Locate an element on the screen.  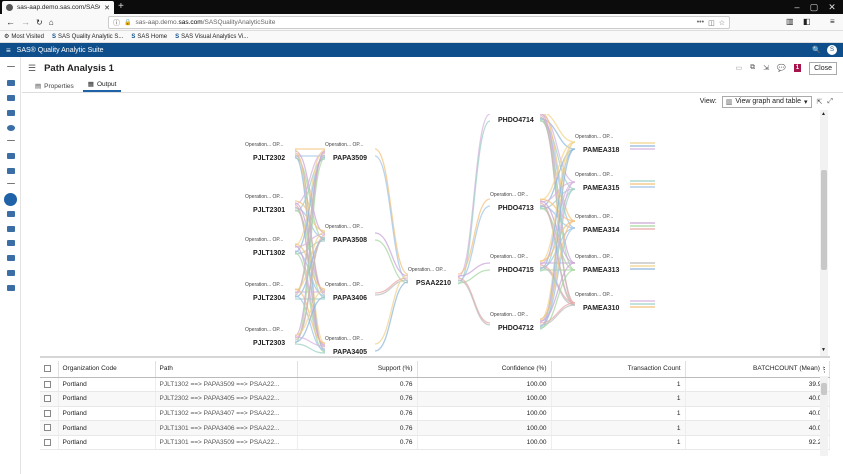
rail-table-icon is located at coordinates (11, 113).